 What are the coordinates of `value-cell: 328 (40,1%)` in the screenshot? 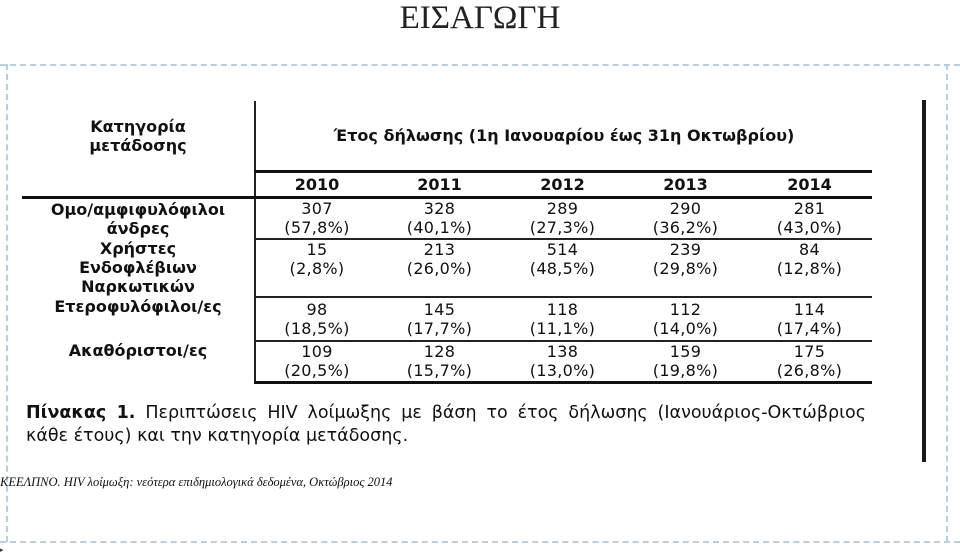 It's located at (439, 218).